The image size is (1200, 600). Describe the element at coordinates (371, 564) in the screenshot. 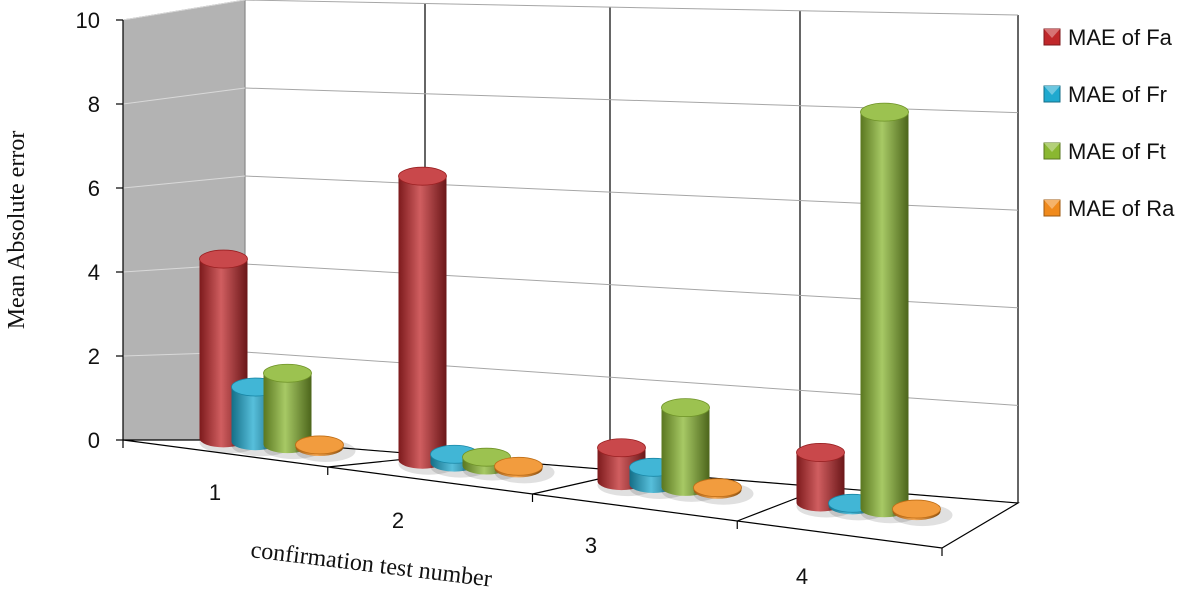

I see `x-axis-label: confirmation test number` at that location.